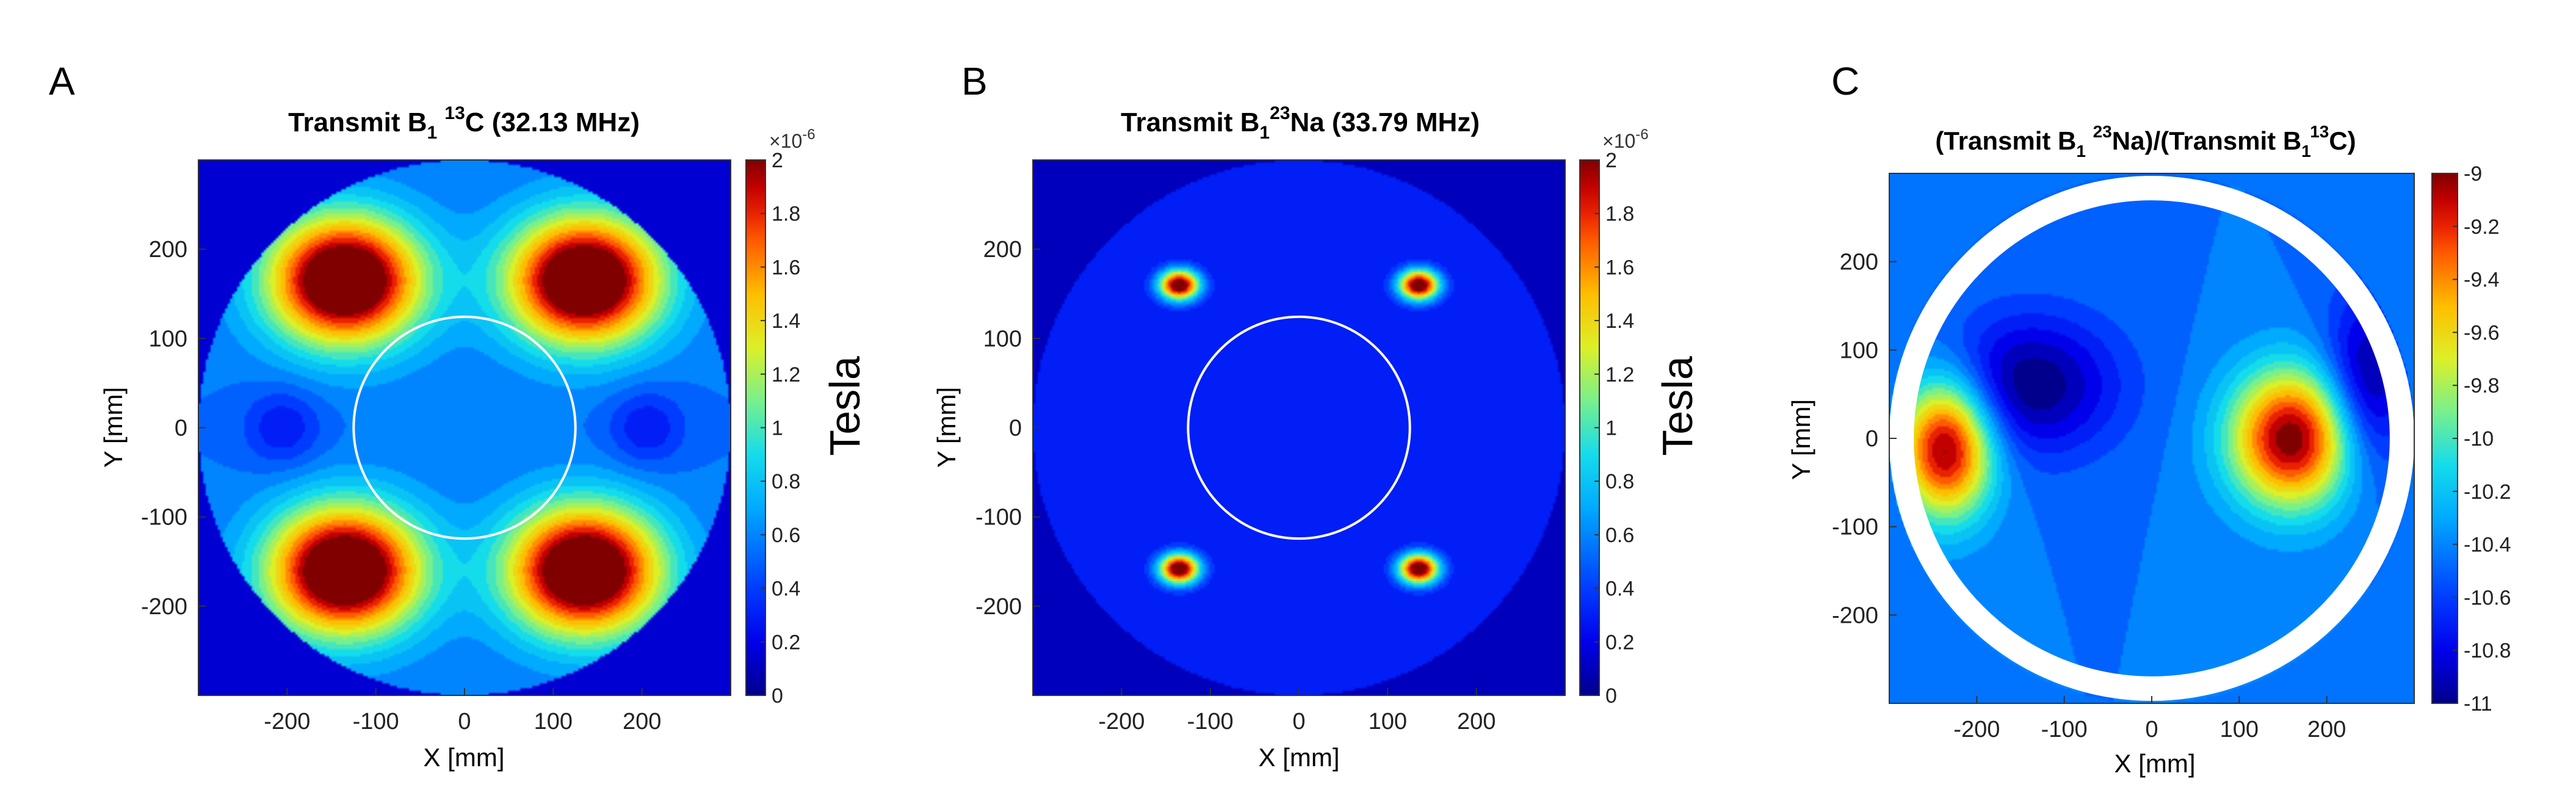  What do you see at coordinates (2473, 174) in the screenshot?
I see `colorbar-tick-label: -9` at bounding box center [2473, 174].